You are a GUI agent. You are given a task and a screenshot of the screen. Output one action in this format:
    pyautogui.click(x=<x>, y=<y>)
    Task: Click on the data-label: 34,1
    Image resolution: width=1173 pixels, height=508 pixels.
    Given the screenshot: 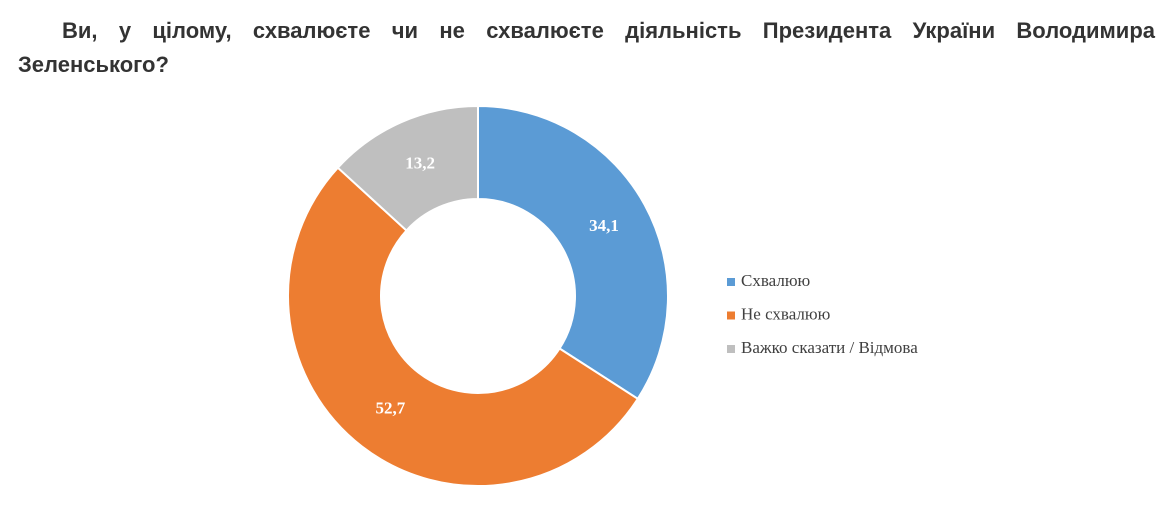 What is the action you would take?
    pyautogui.click(x=604, y=225)
    